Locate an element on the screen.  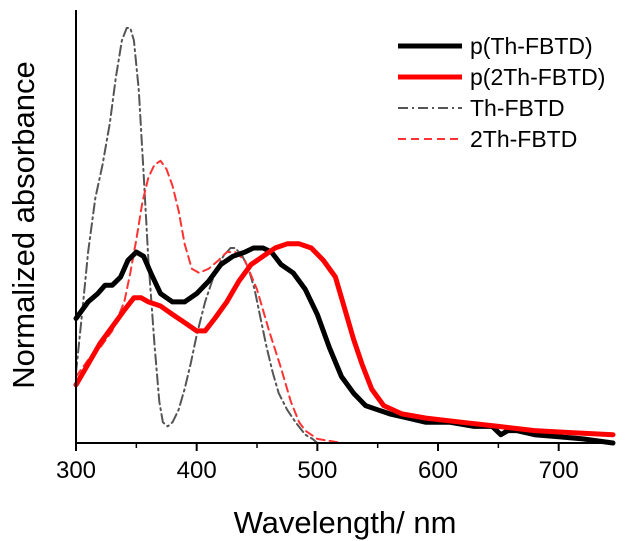
x-axis-ticks: 300 400 500 600 700 is located at coordinates (317, 463).